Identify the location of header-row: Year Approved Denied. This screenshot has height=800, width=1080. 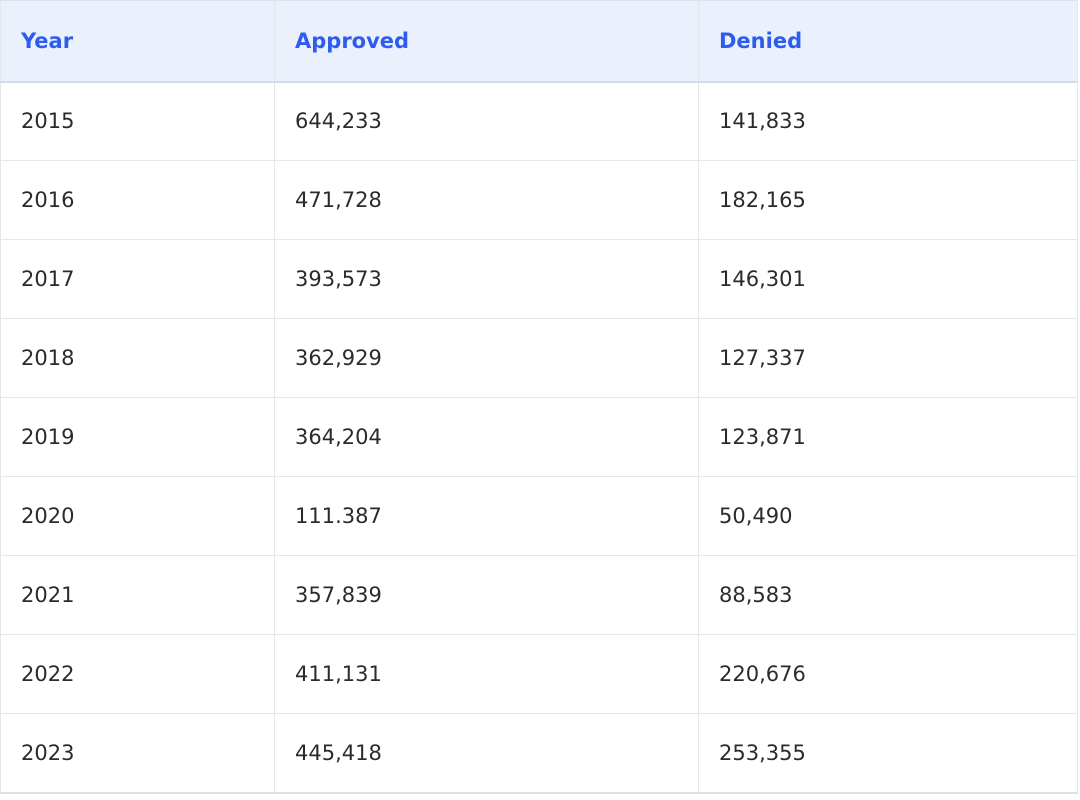
(539, 41).